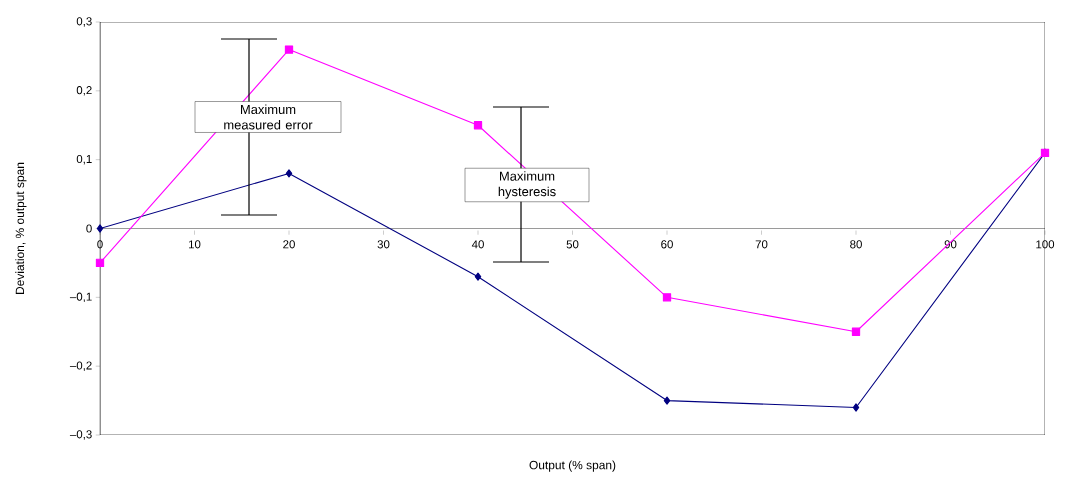  Describe the element at coordinates (667, 244) in the screenshot. I see `x-tick-label: 60` at that location.